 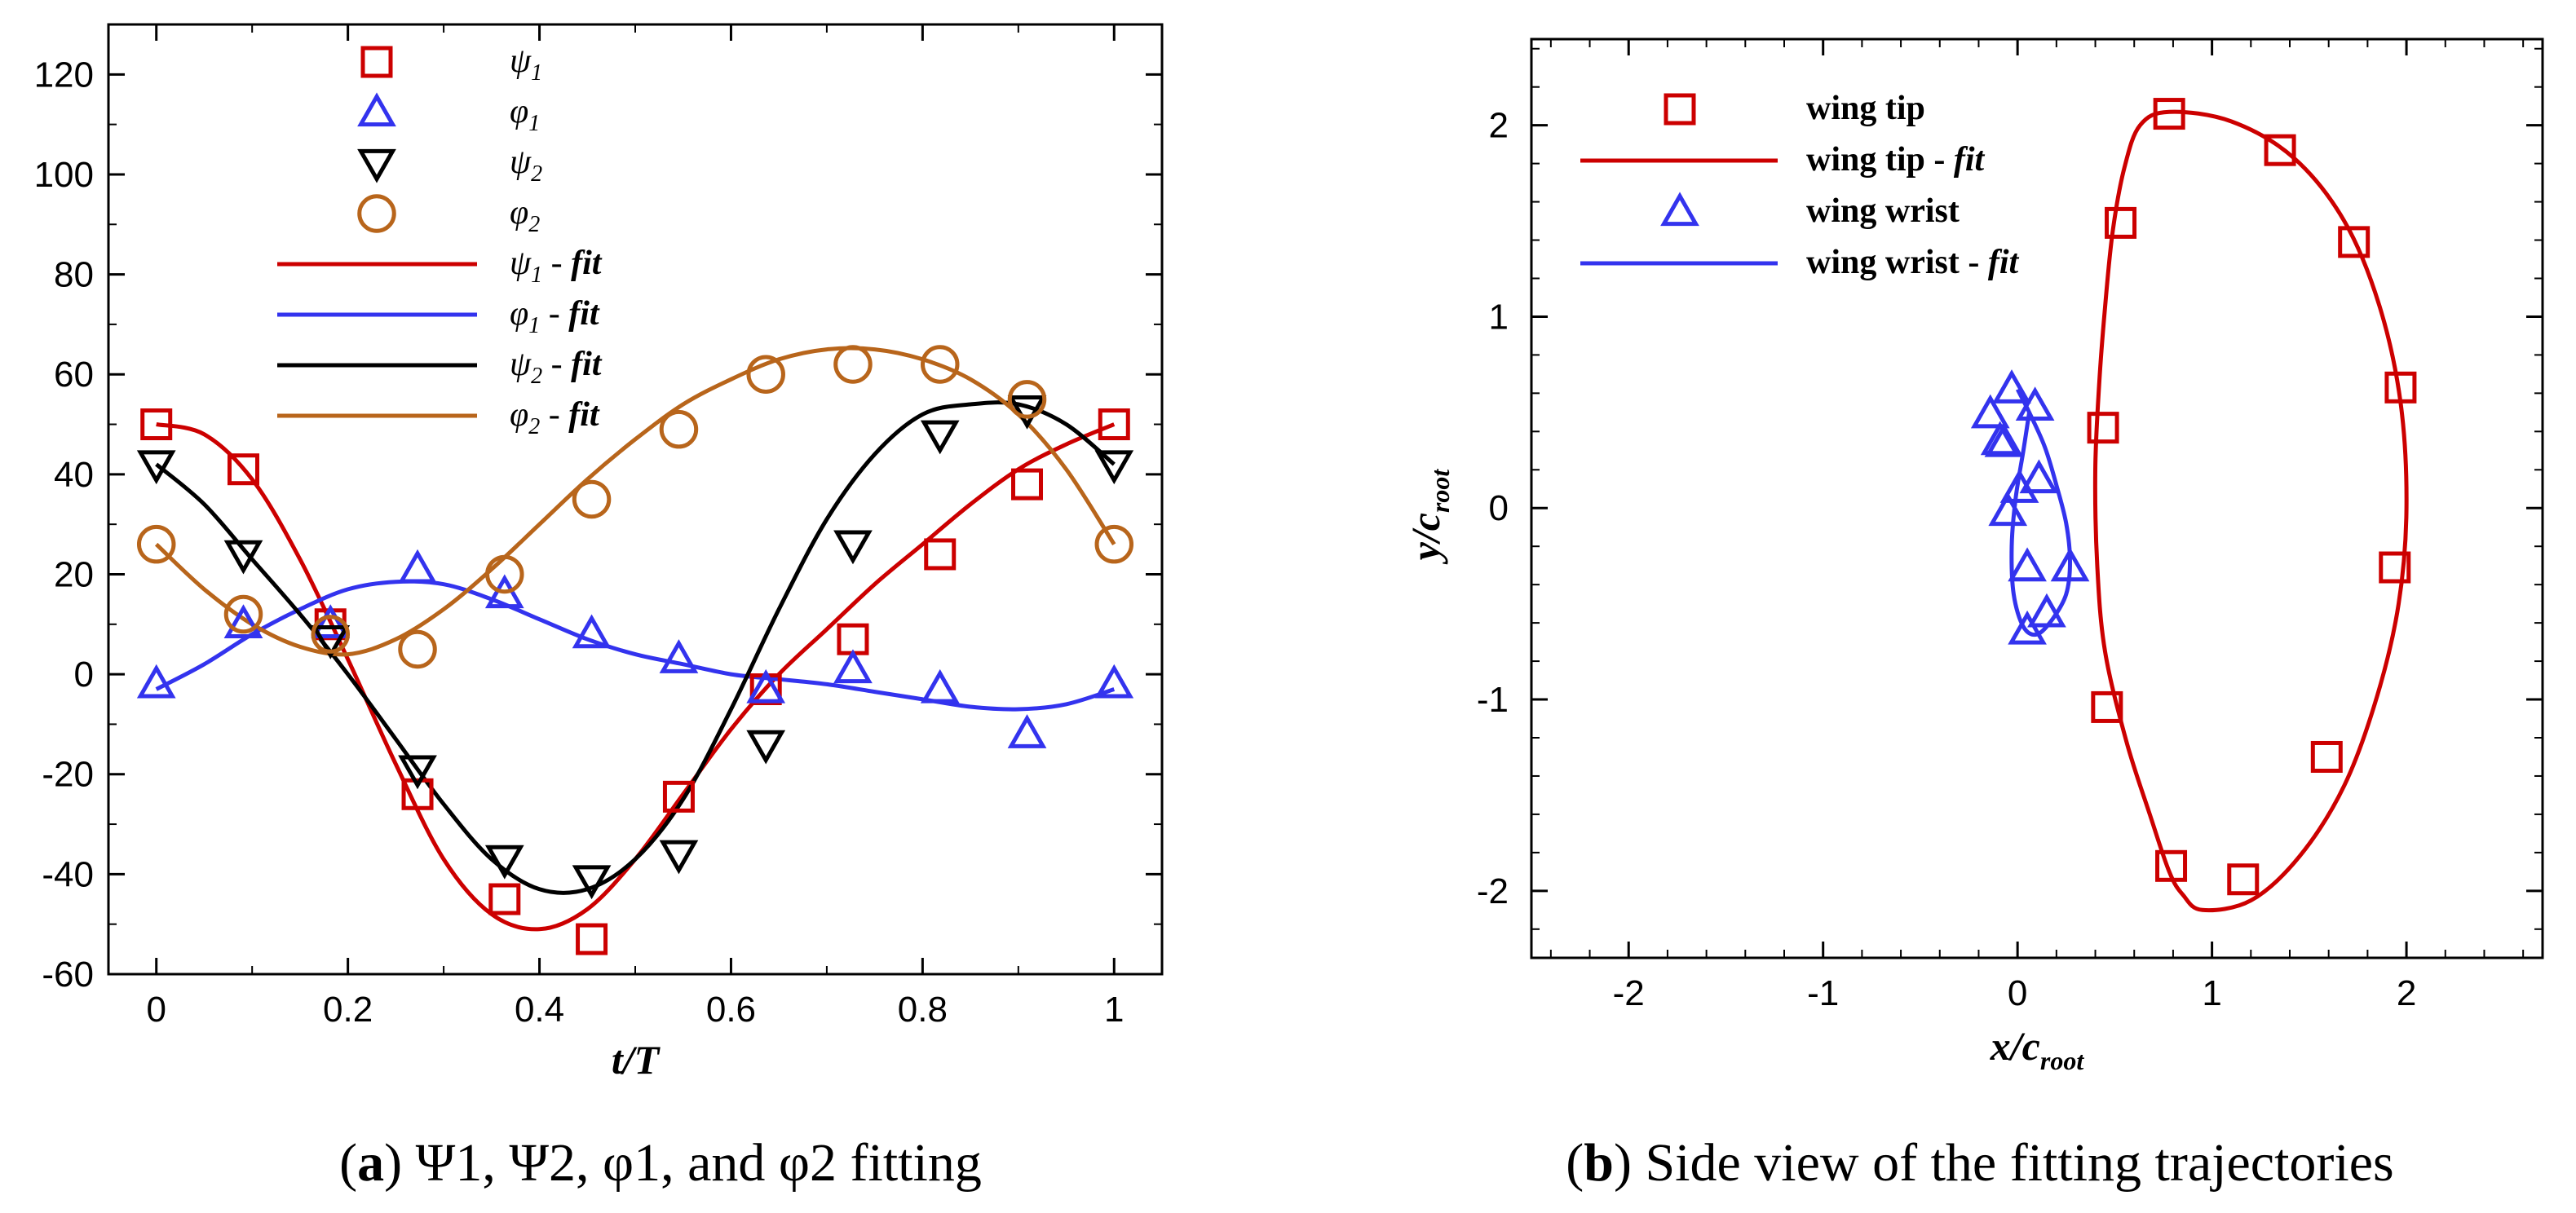 What do you see at coordinates (74, 574) in the screenshot?
I see `panel-a-y-tick-label: 20` at bounding box center [74, 574].